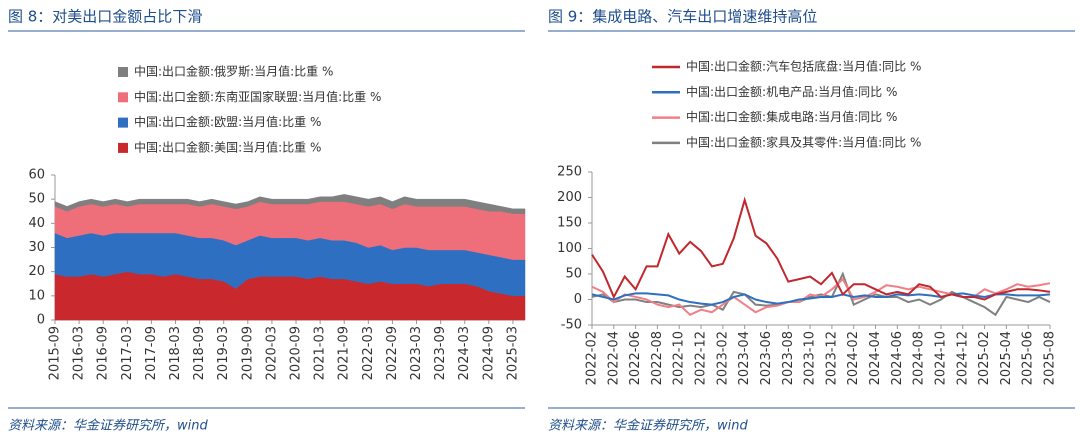  I want to click on legend-label: 中国:出口金额:集成电路:当月值:同比 %, so click(791, 116).